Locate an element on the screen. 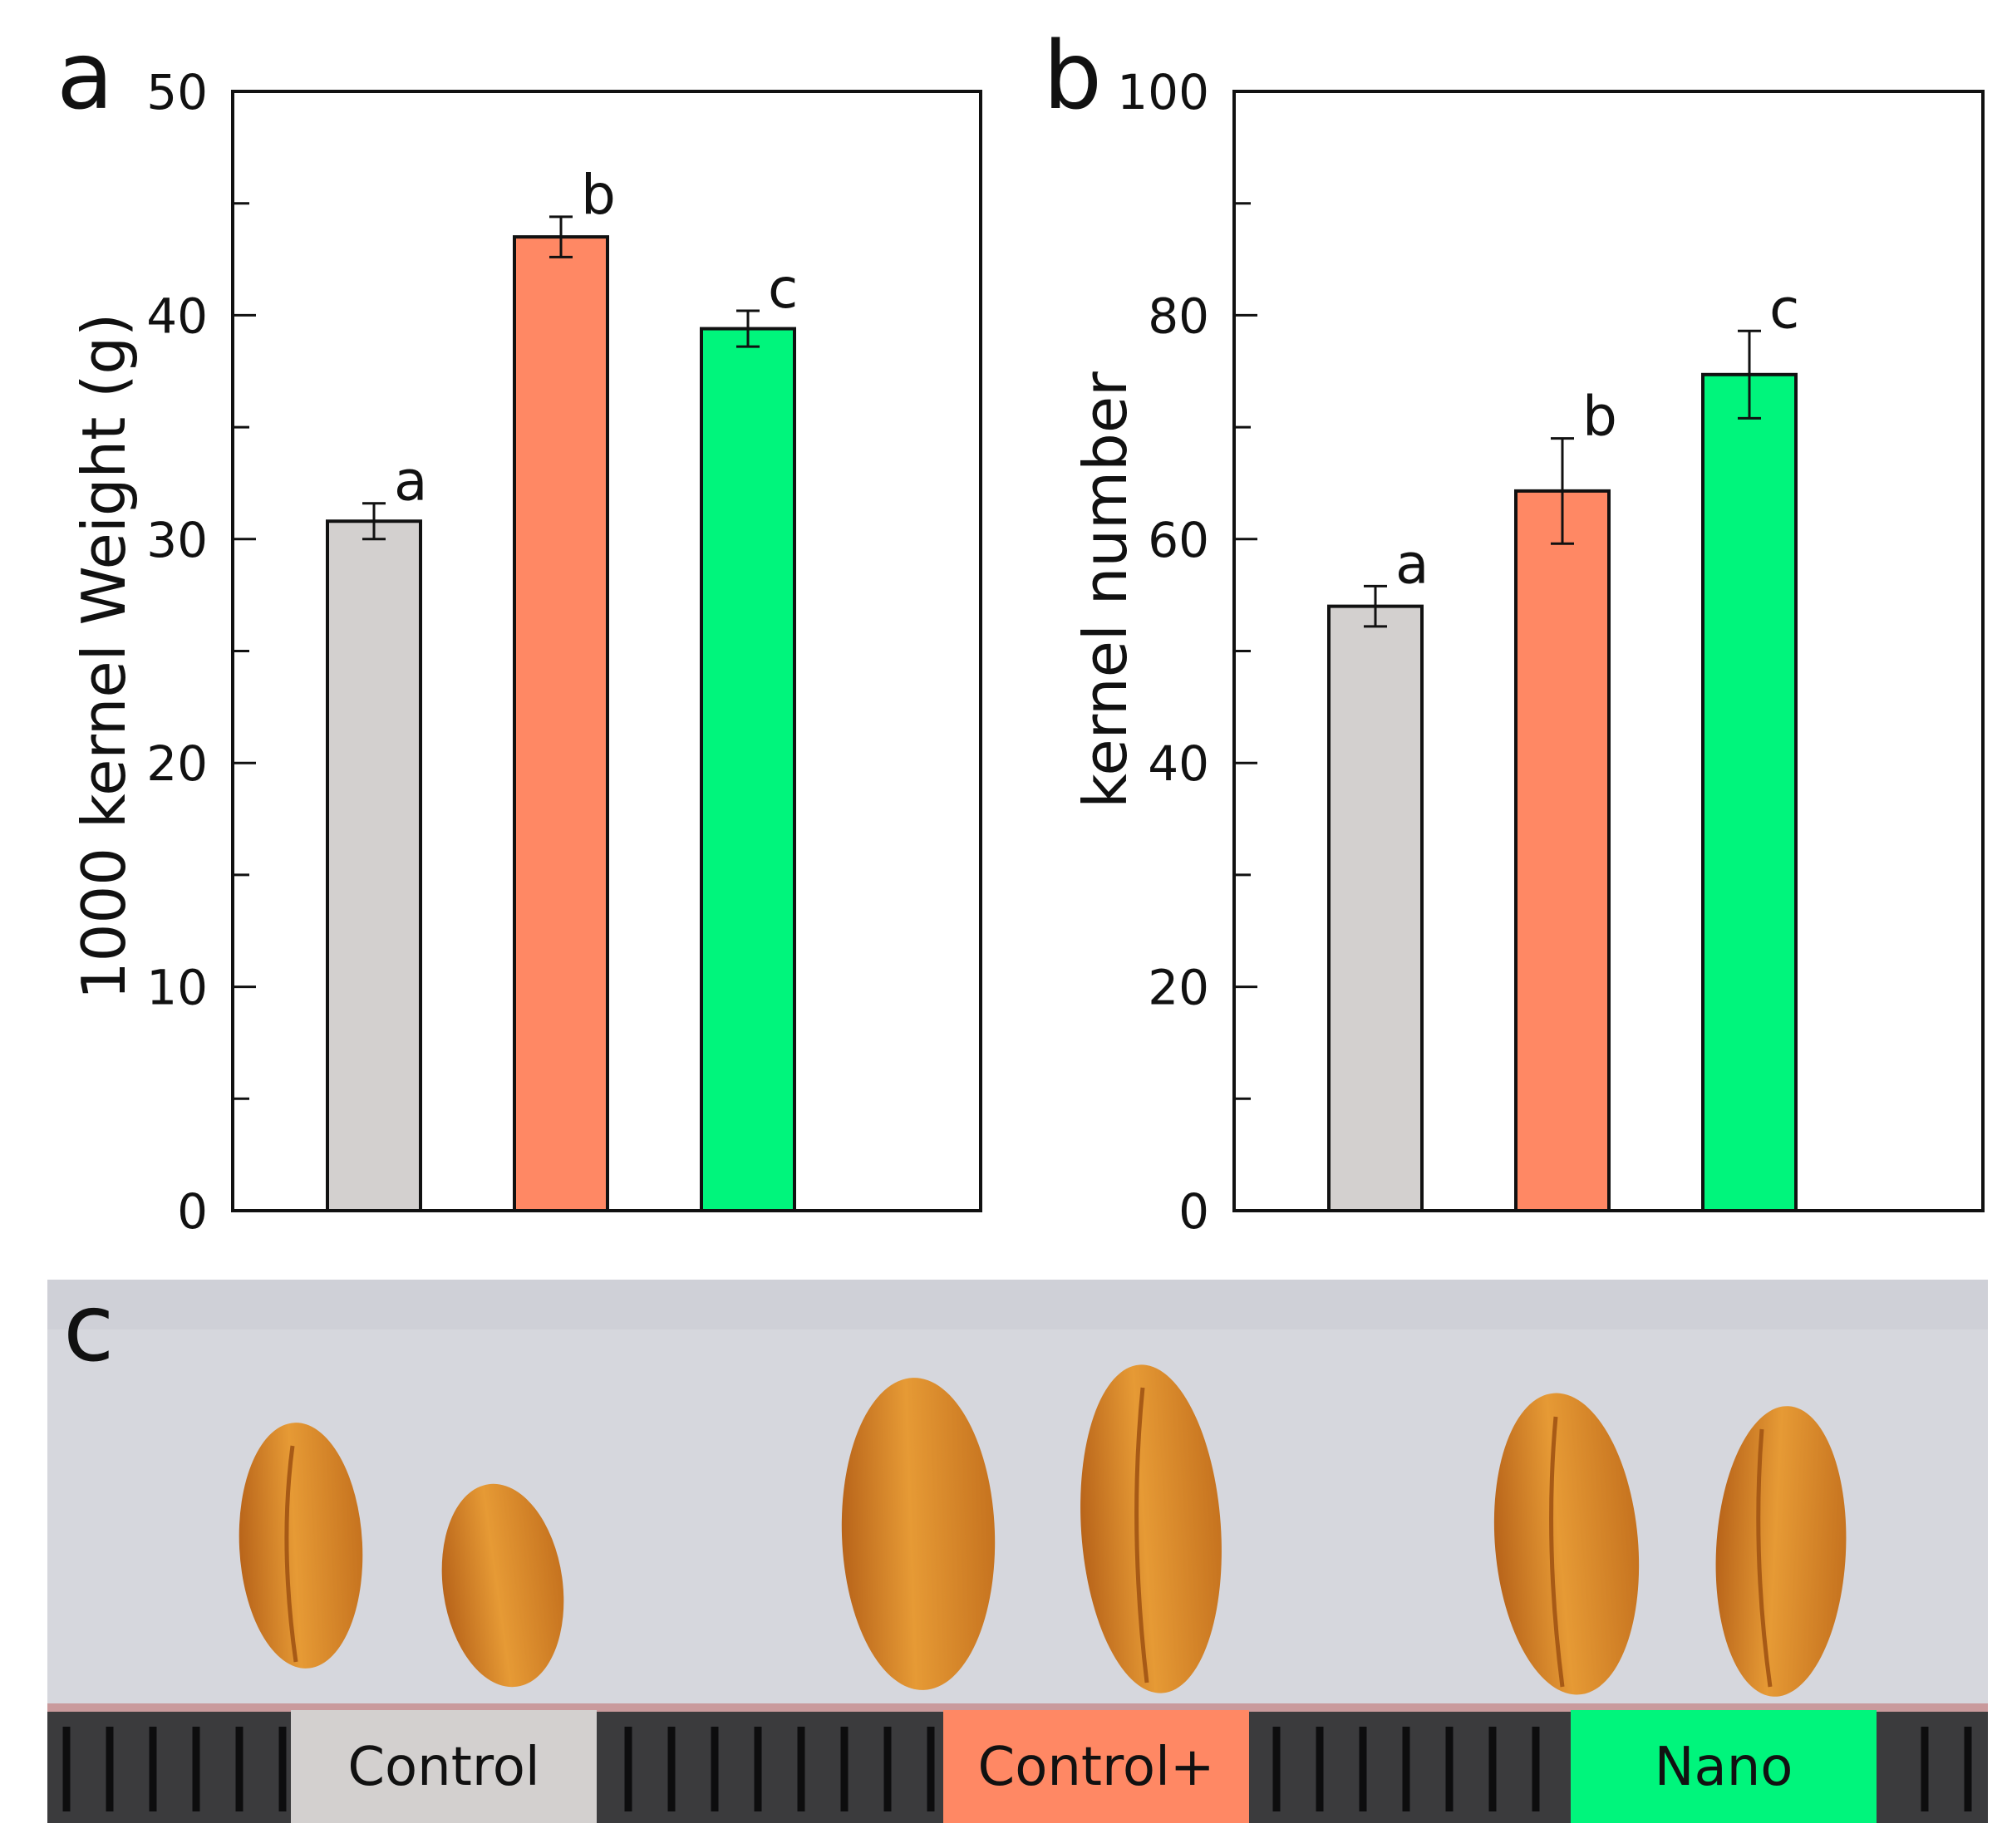  ruler-ticks is located at coordinates (1017, 1769).